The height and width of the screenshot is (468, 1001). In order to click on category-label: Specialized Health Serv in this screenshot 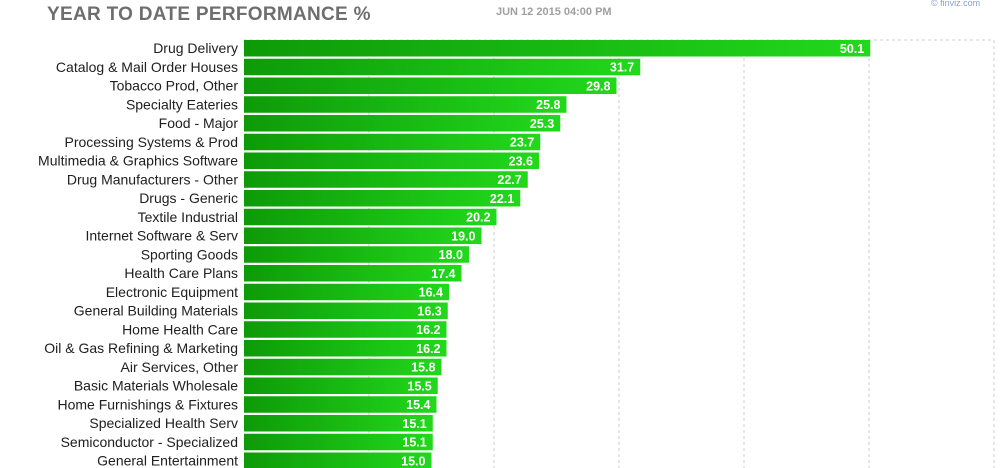, I will do `click(163, 423)`.